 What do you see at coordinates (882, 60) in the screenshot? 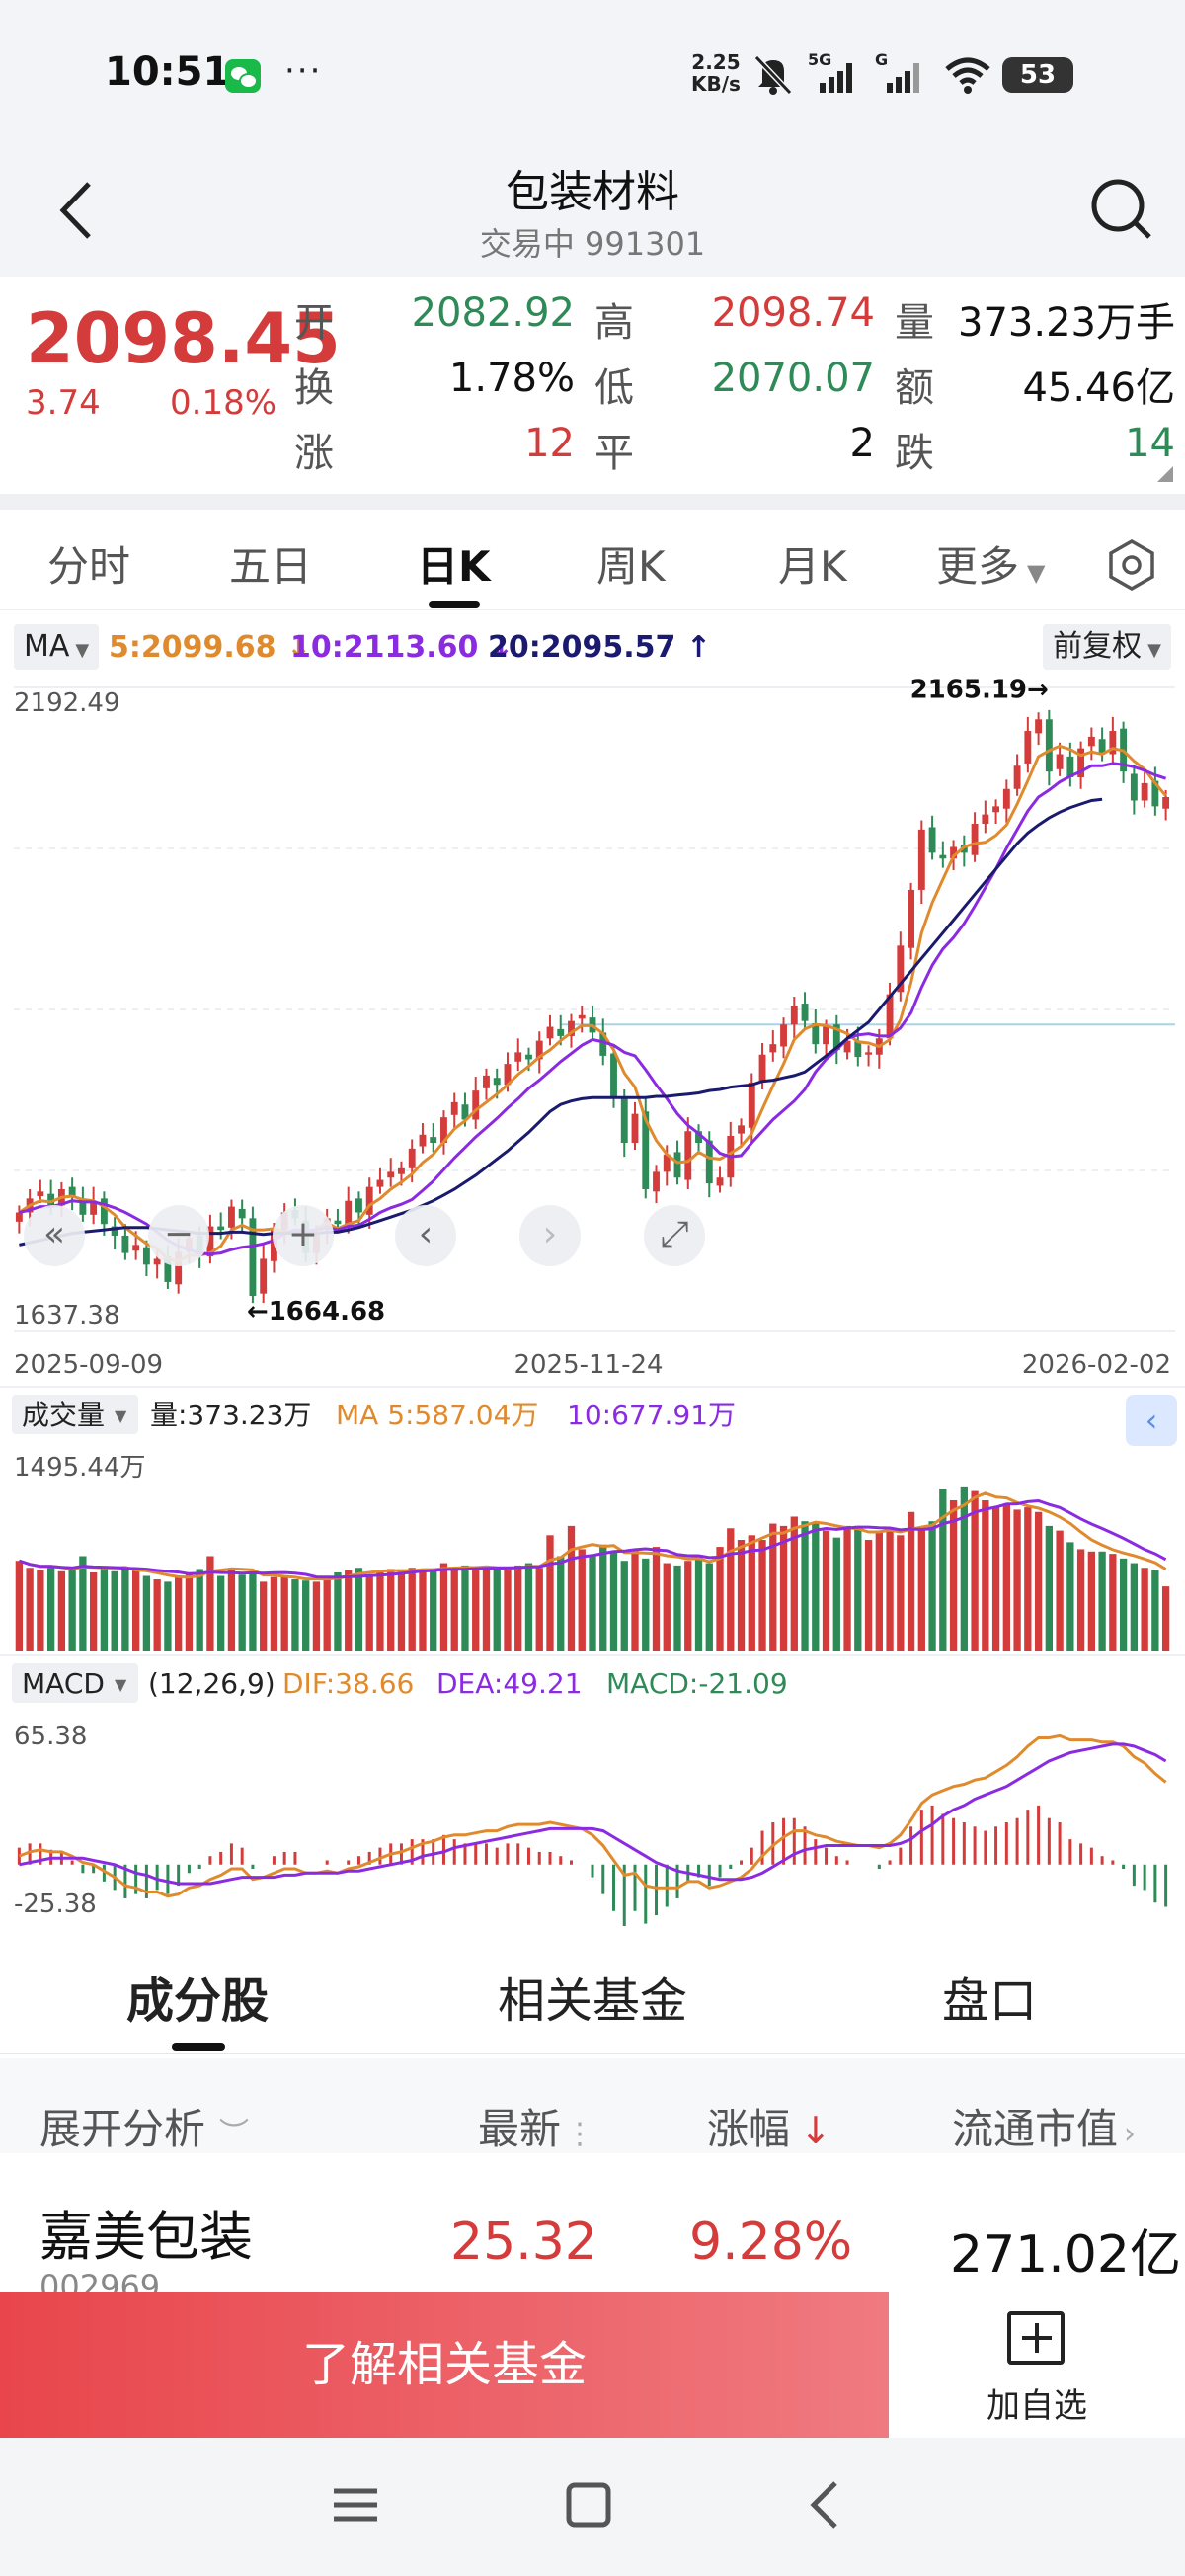
I see `signal-g-label: G` at bounding box center [882, 60].